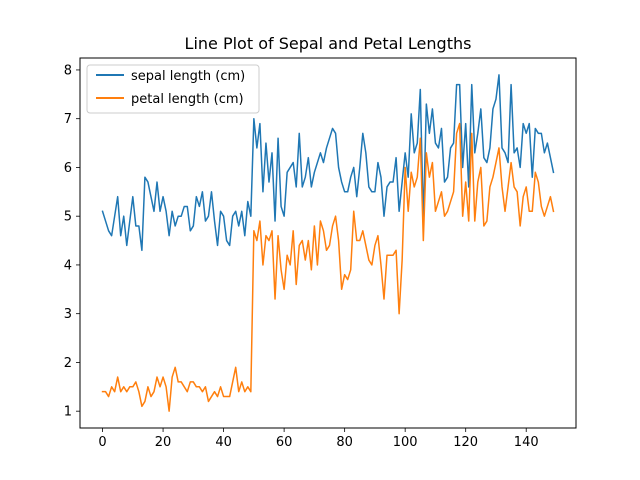  Describe the element at coordinates (188, 76) in the screenshot. I see `legend-label-sepal-length: sepal length (cm)` at that location.